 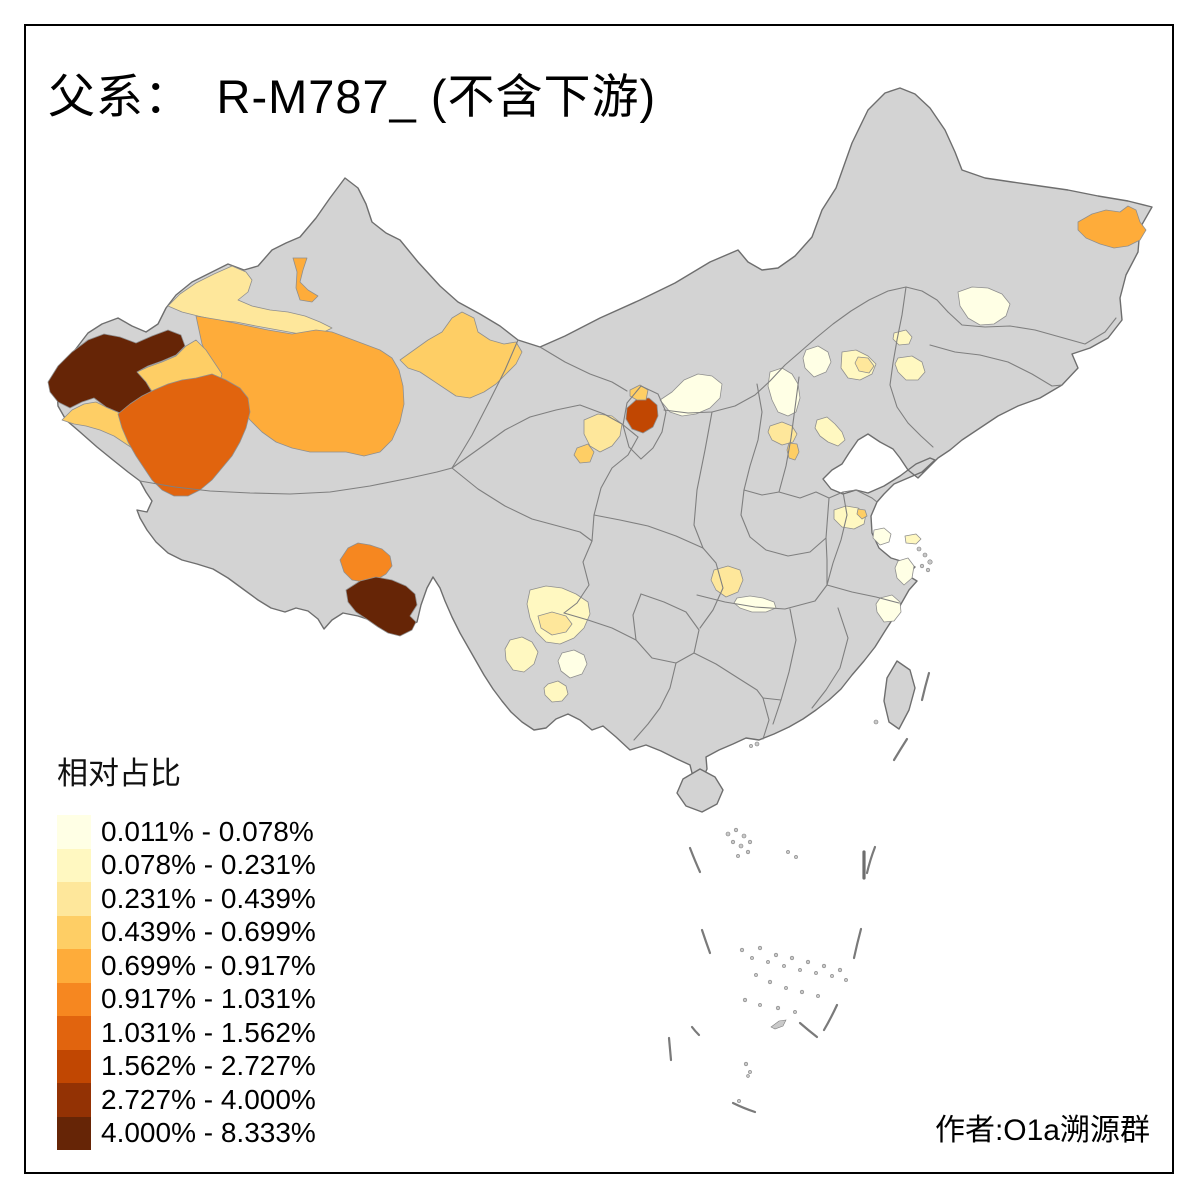 I want to click on legend-row: 1.562% - 2.727%, so click(x=186, y=1066).